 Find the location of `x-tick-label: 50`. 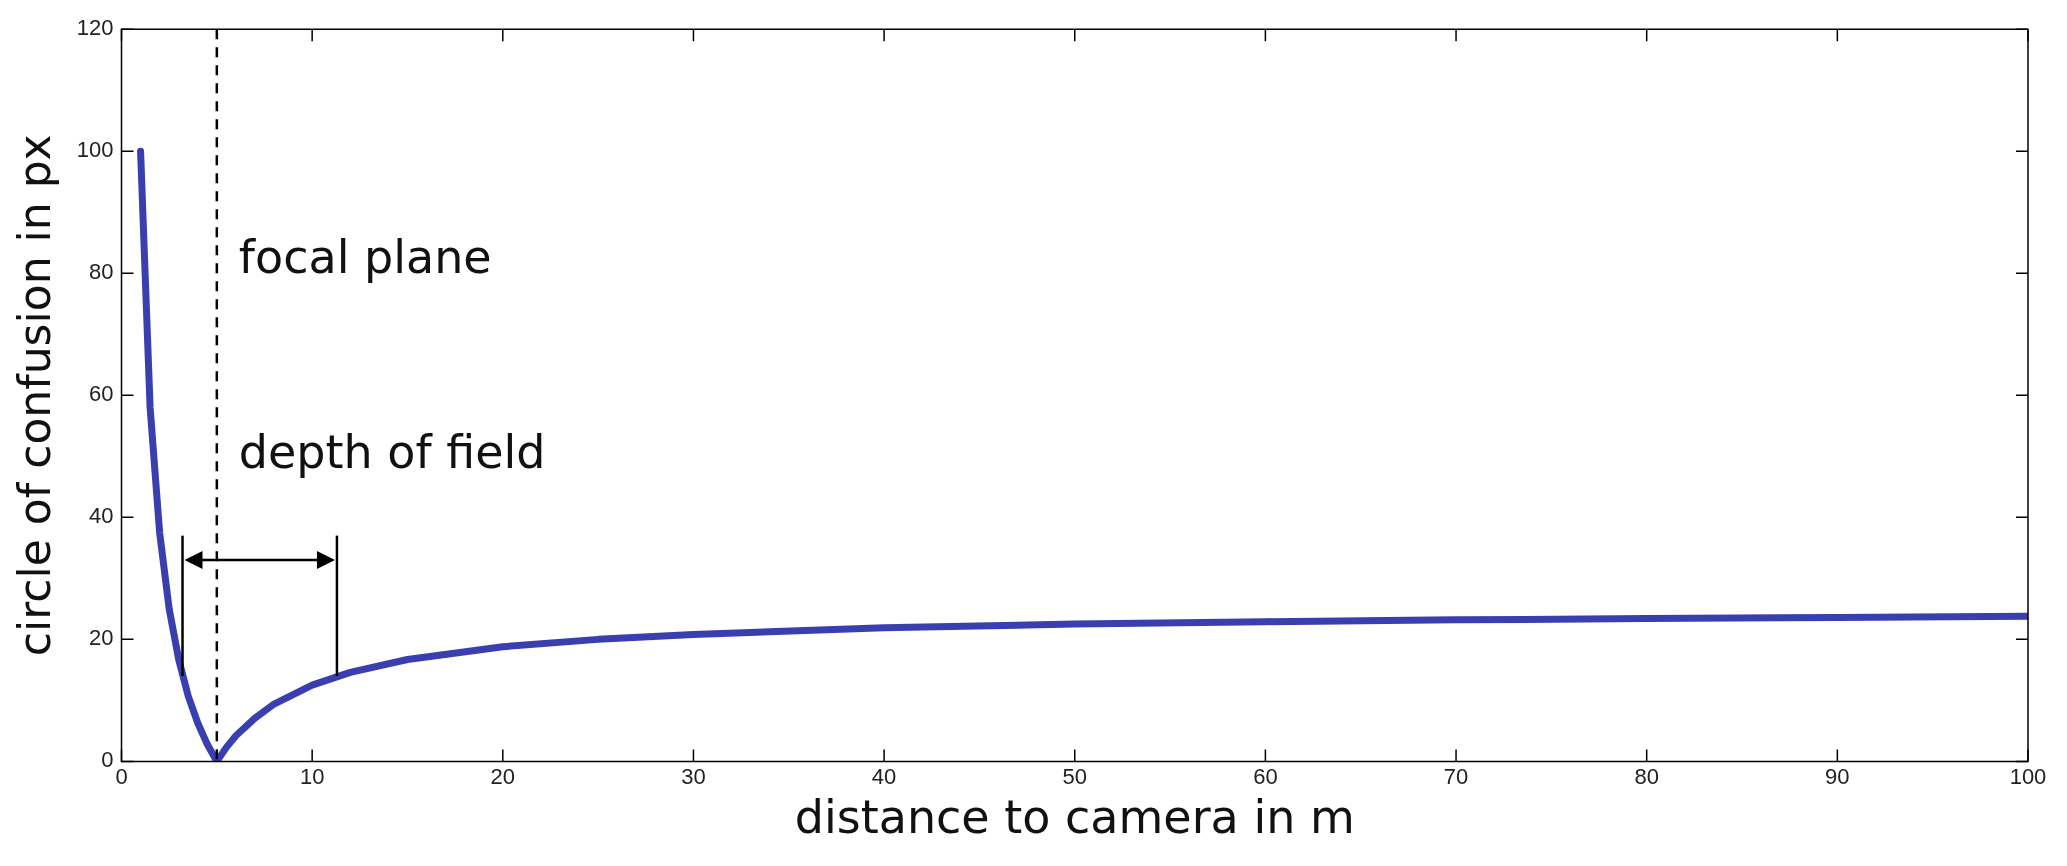

x-tick-label: 50 is located at coordinates (1074, 776).